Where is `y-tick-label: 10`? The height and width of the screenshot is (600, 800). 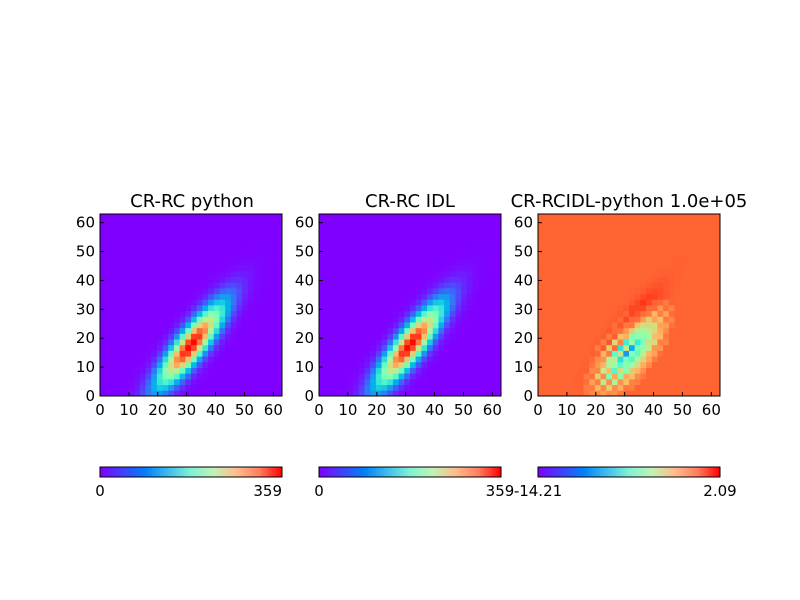 y-tick-label: 10 is located at coordinates (304, 367).